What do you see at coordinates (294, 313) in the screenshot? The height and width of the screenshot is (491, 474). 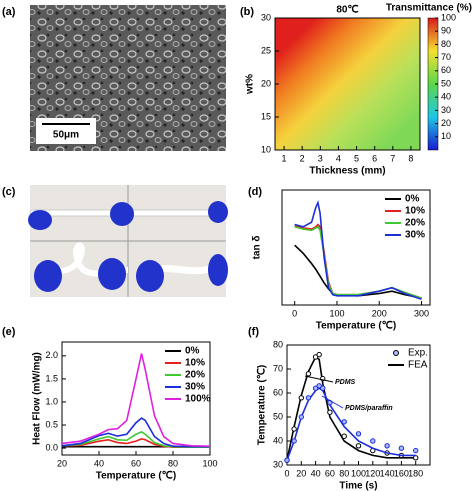 I see `x-tick-label: 0` at bounding box center [294, 313].